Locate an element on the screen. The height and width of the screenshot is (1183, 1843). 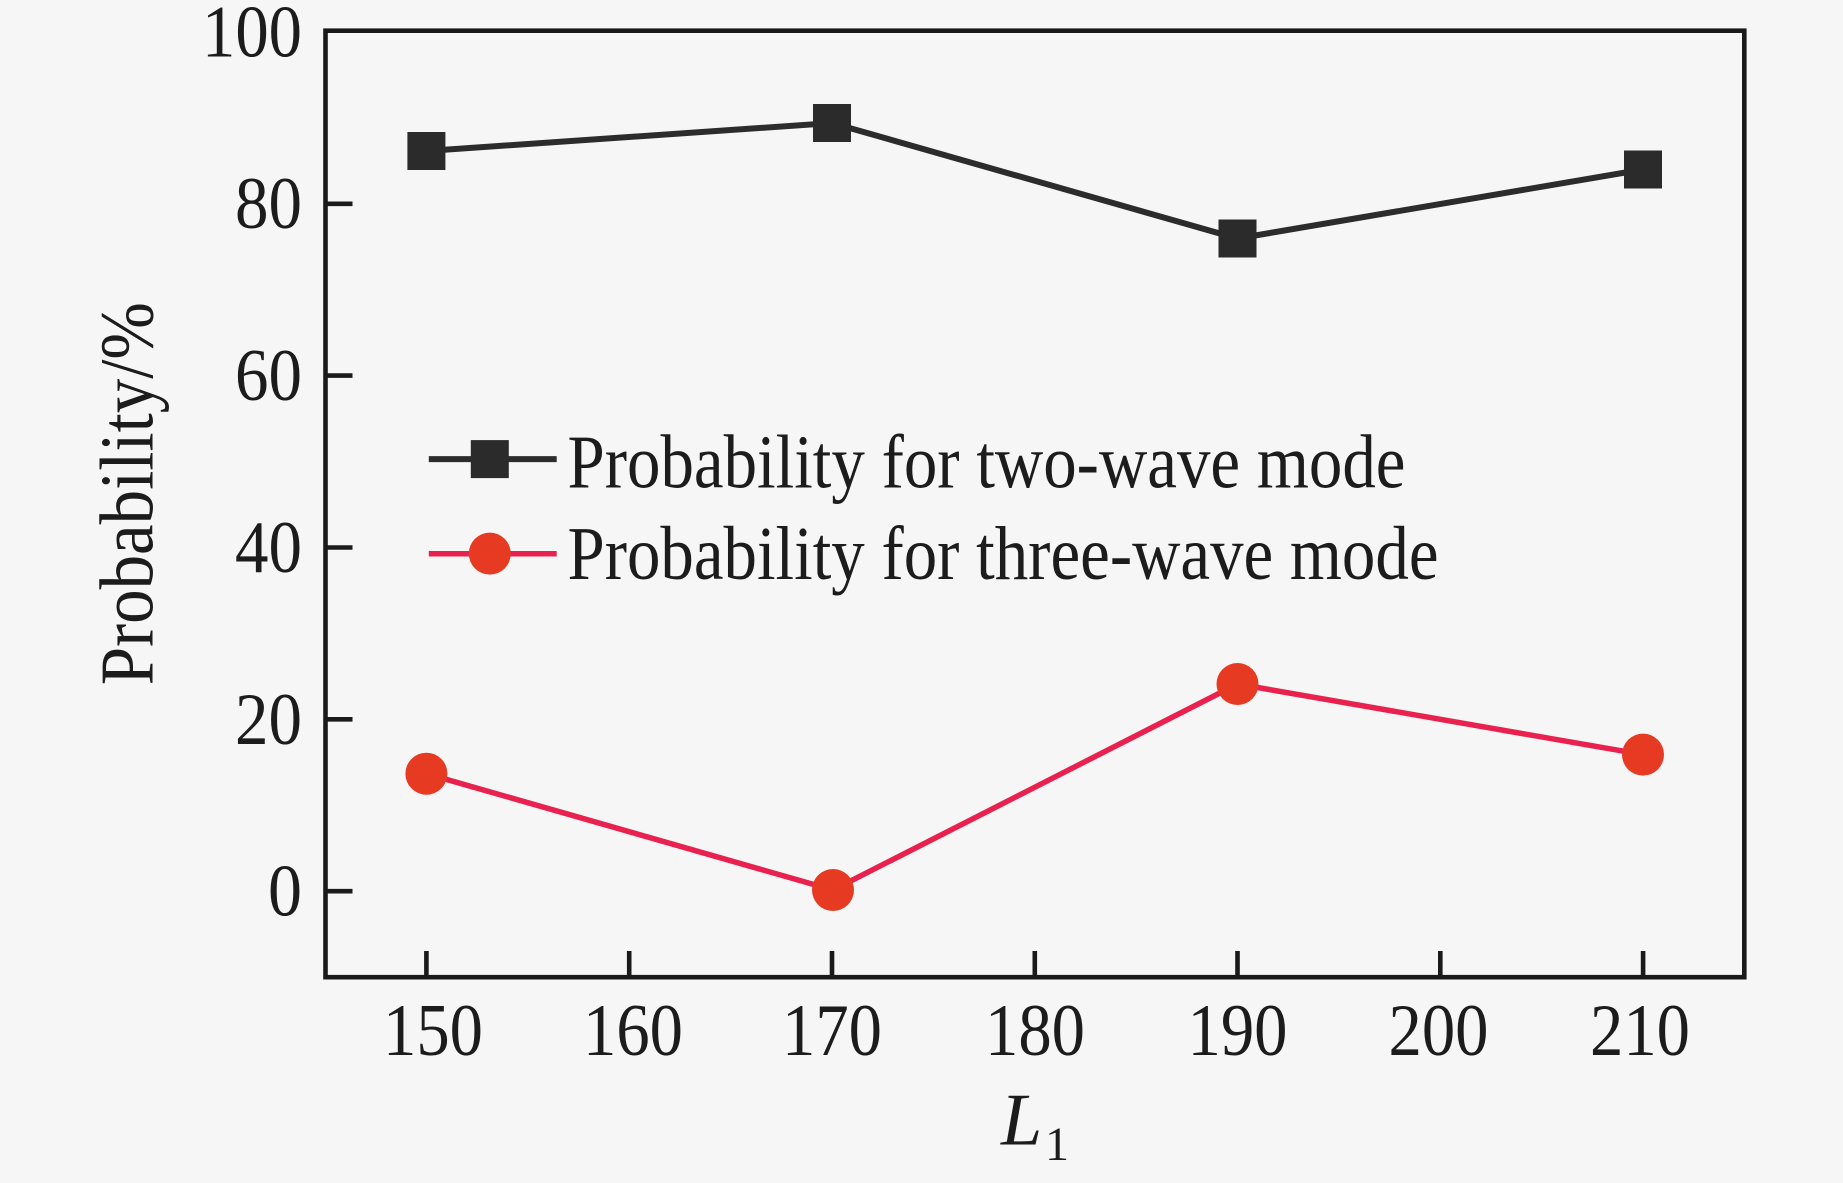
svg-text: Probability for two-wave mode is located at coordinates (987, 462).